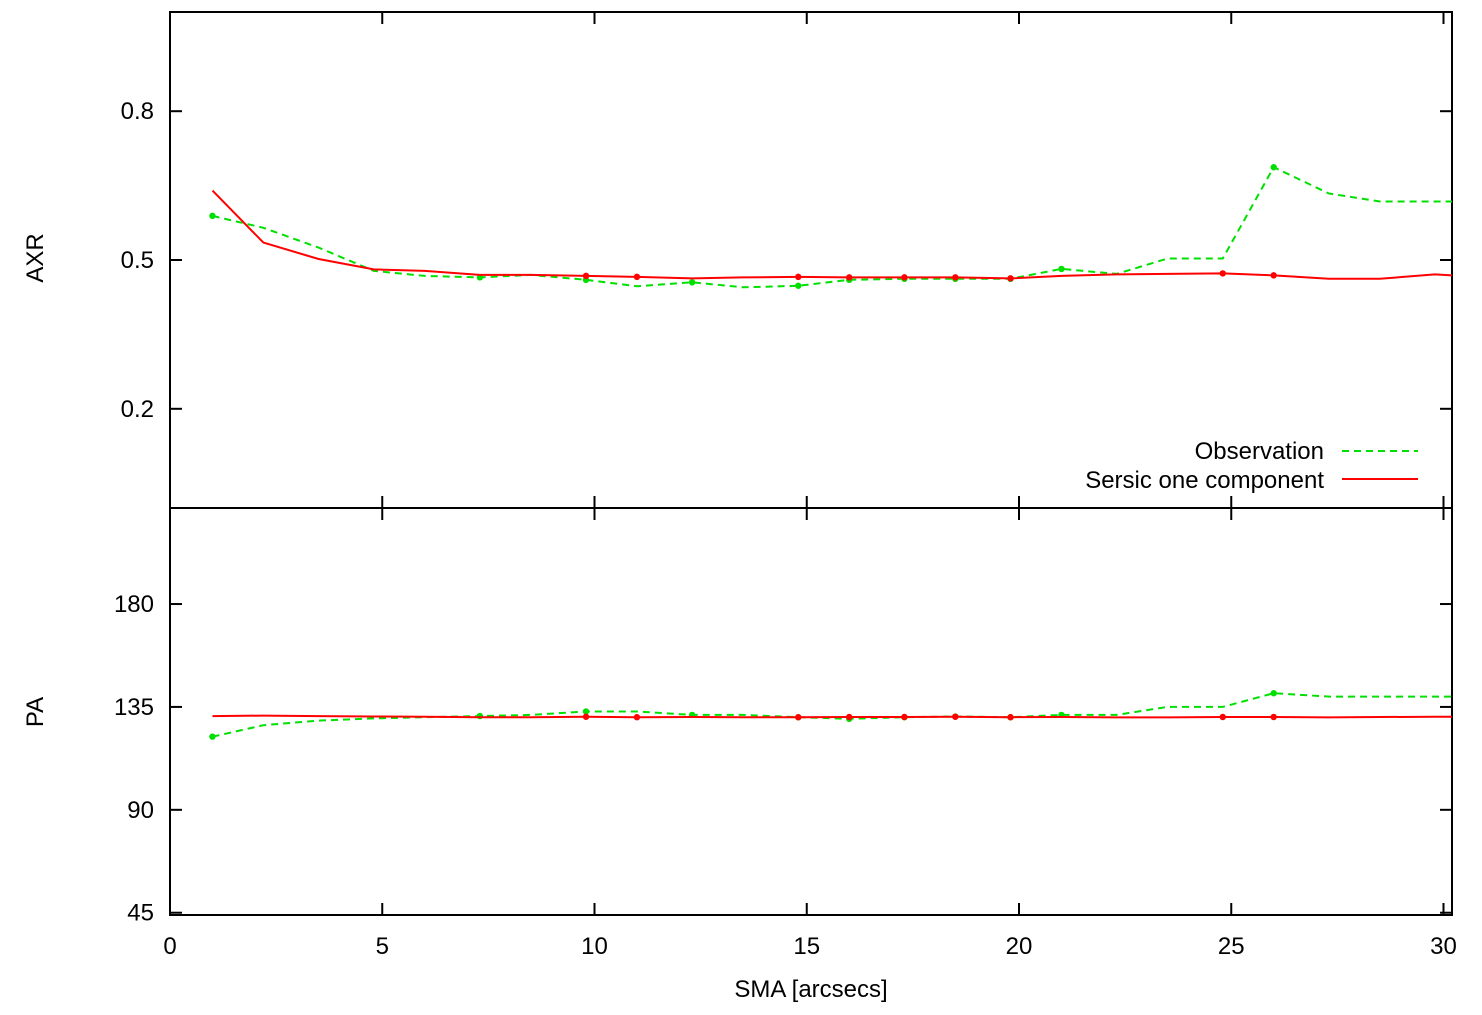 The width and height of the screenshot is (1482, 1015). I want to click on x-tick-label: 30, so click(1443, 946).